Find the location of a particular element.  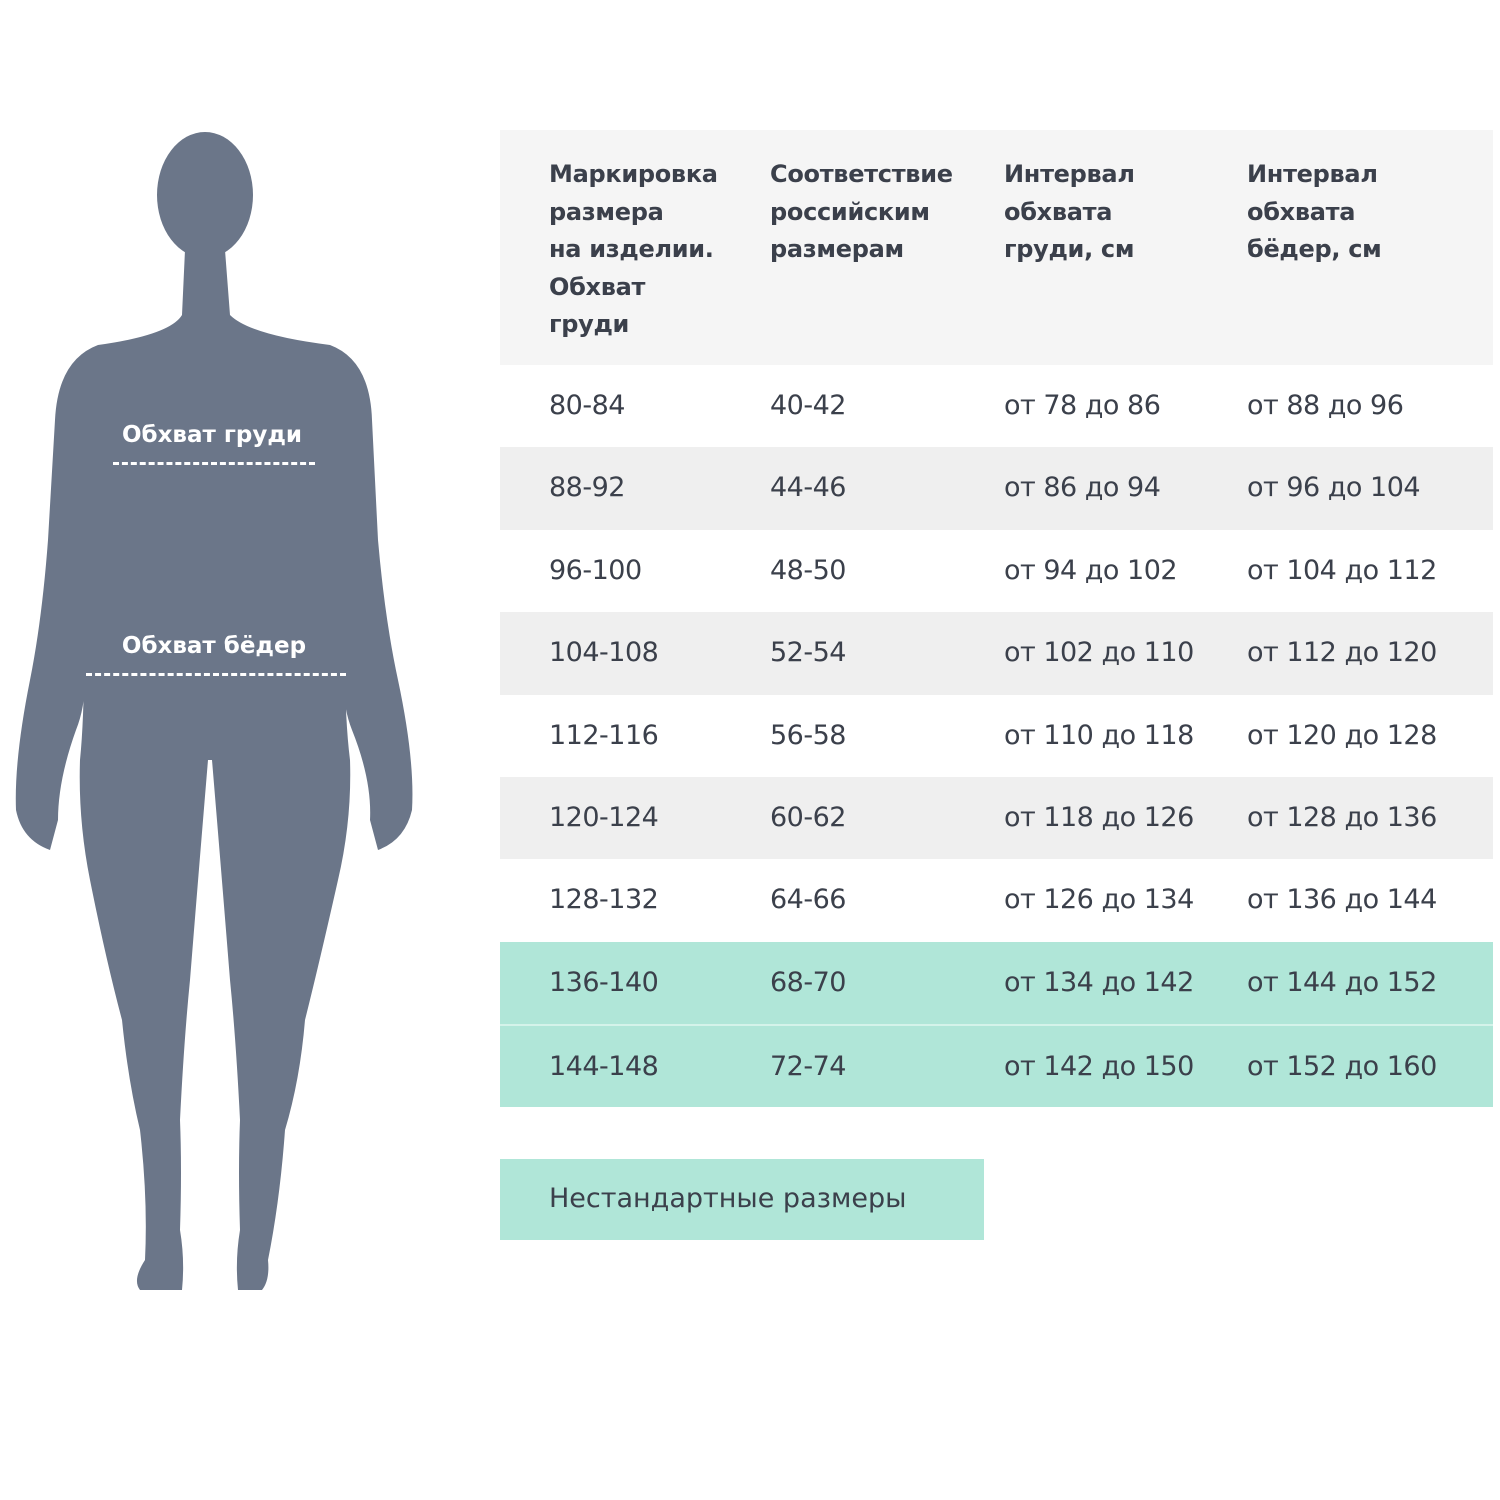

cell-chest-interval: от 118 до 126 is located at coordinates (1099, 817).